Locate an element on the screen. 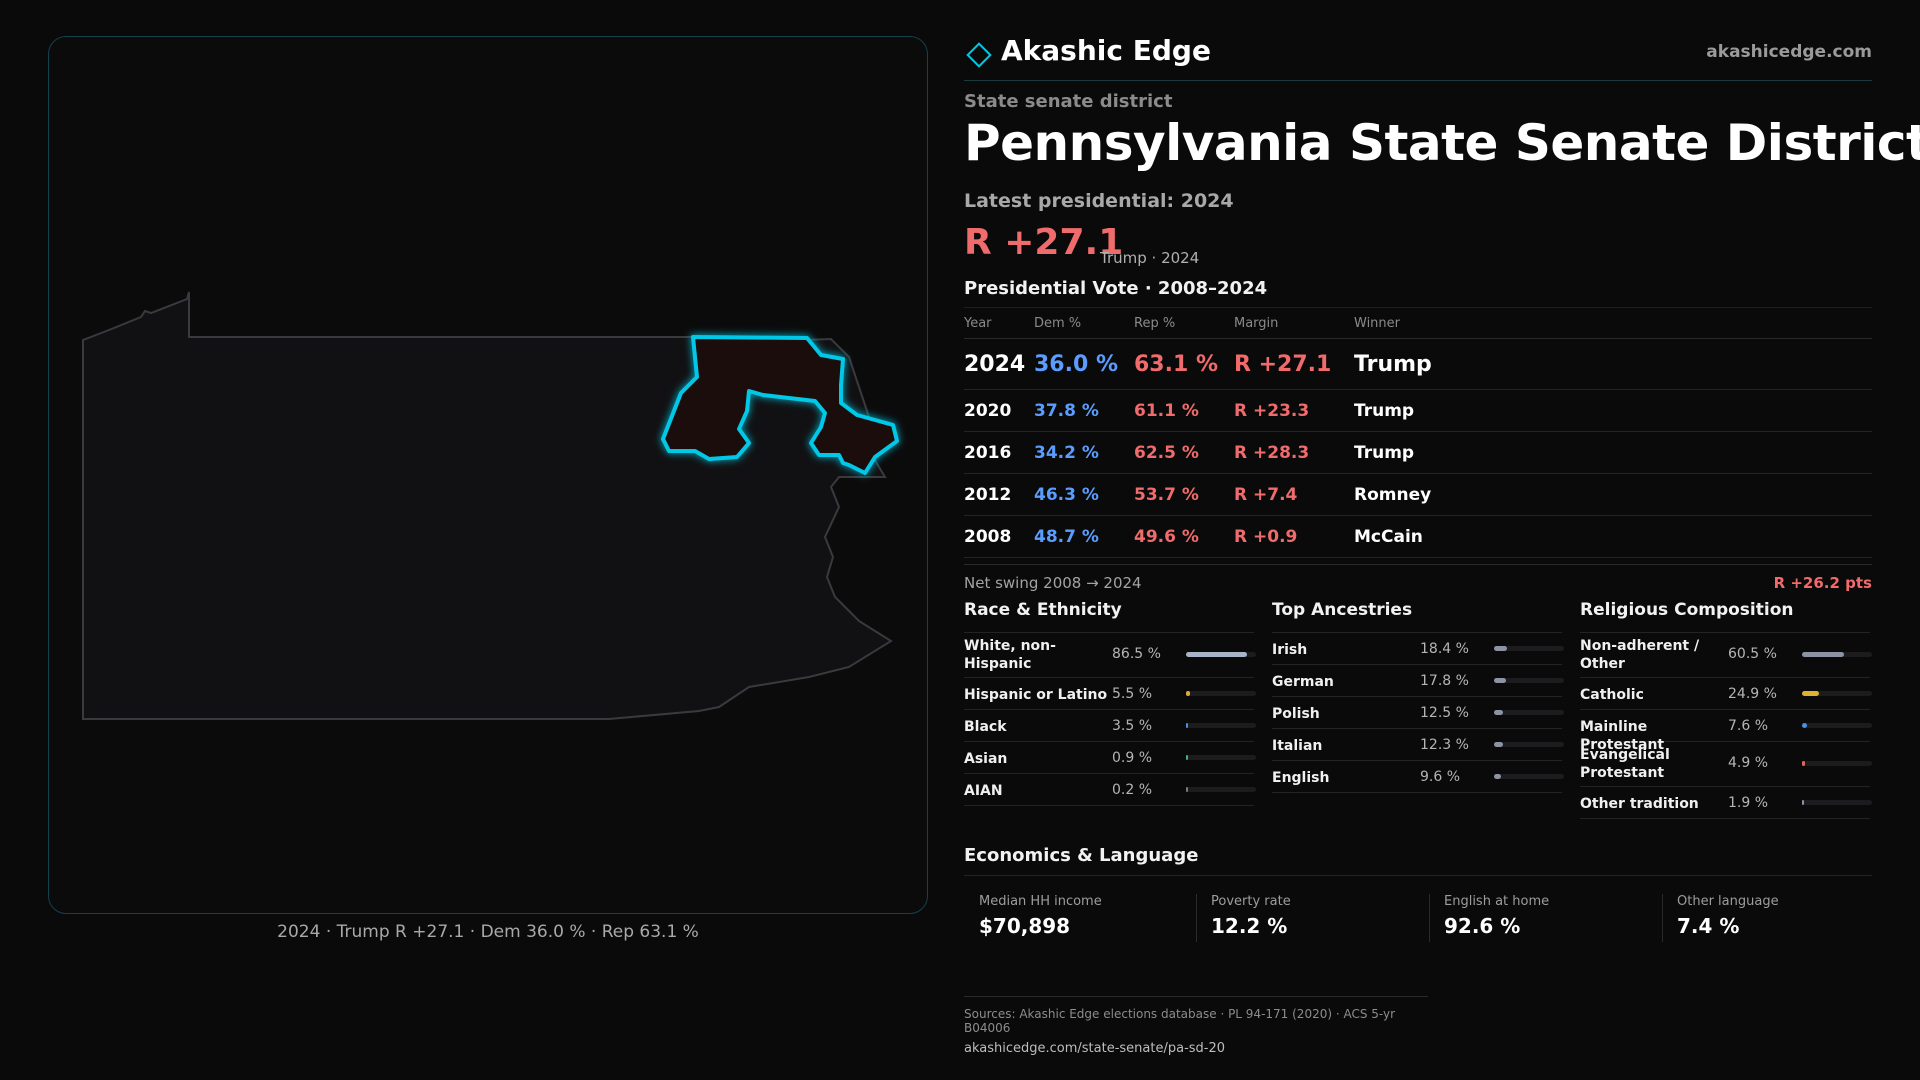  table-header-row: Year Dem % Rep % Margin Winner is located at coordinates (1418, 323).